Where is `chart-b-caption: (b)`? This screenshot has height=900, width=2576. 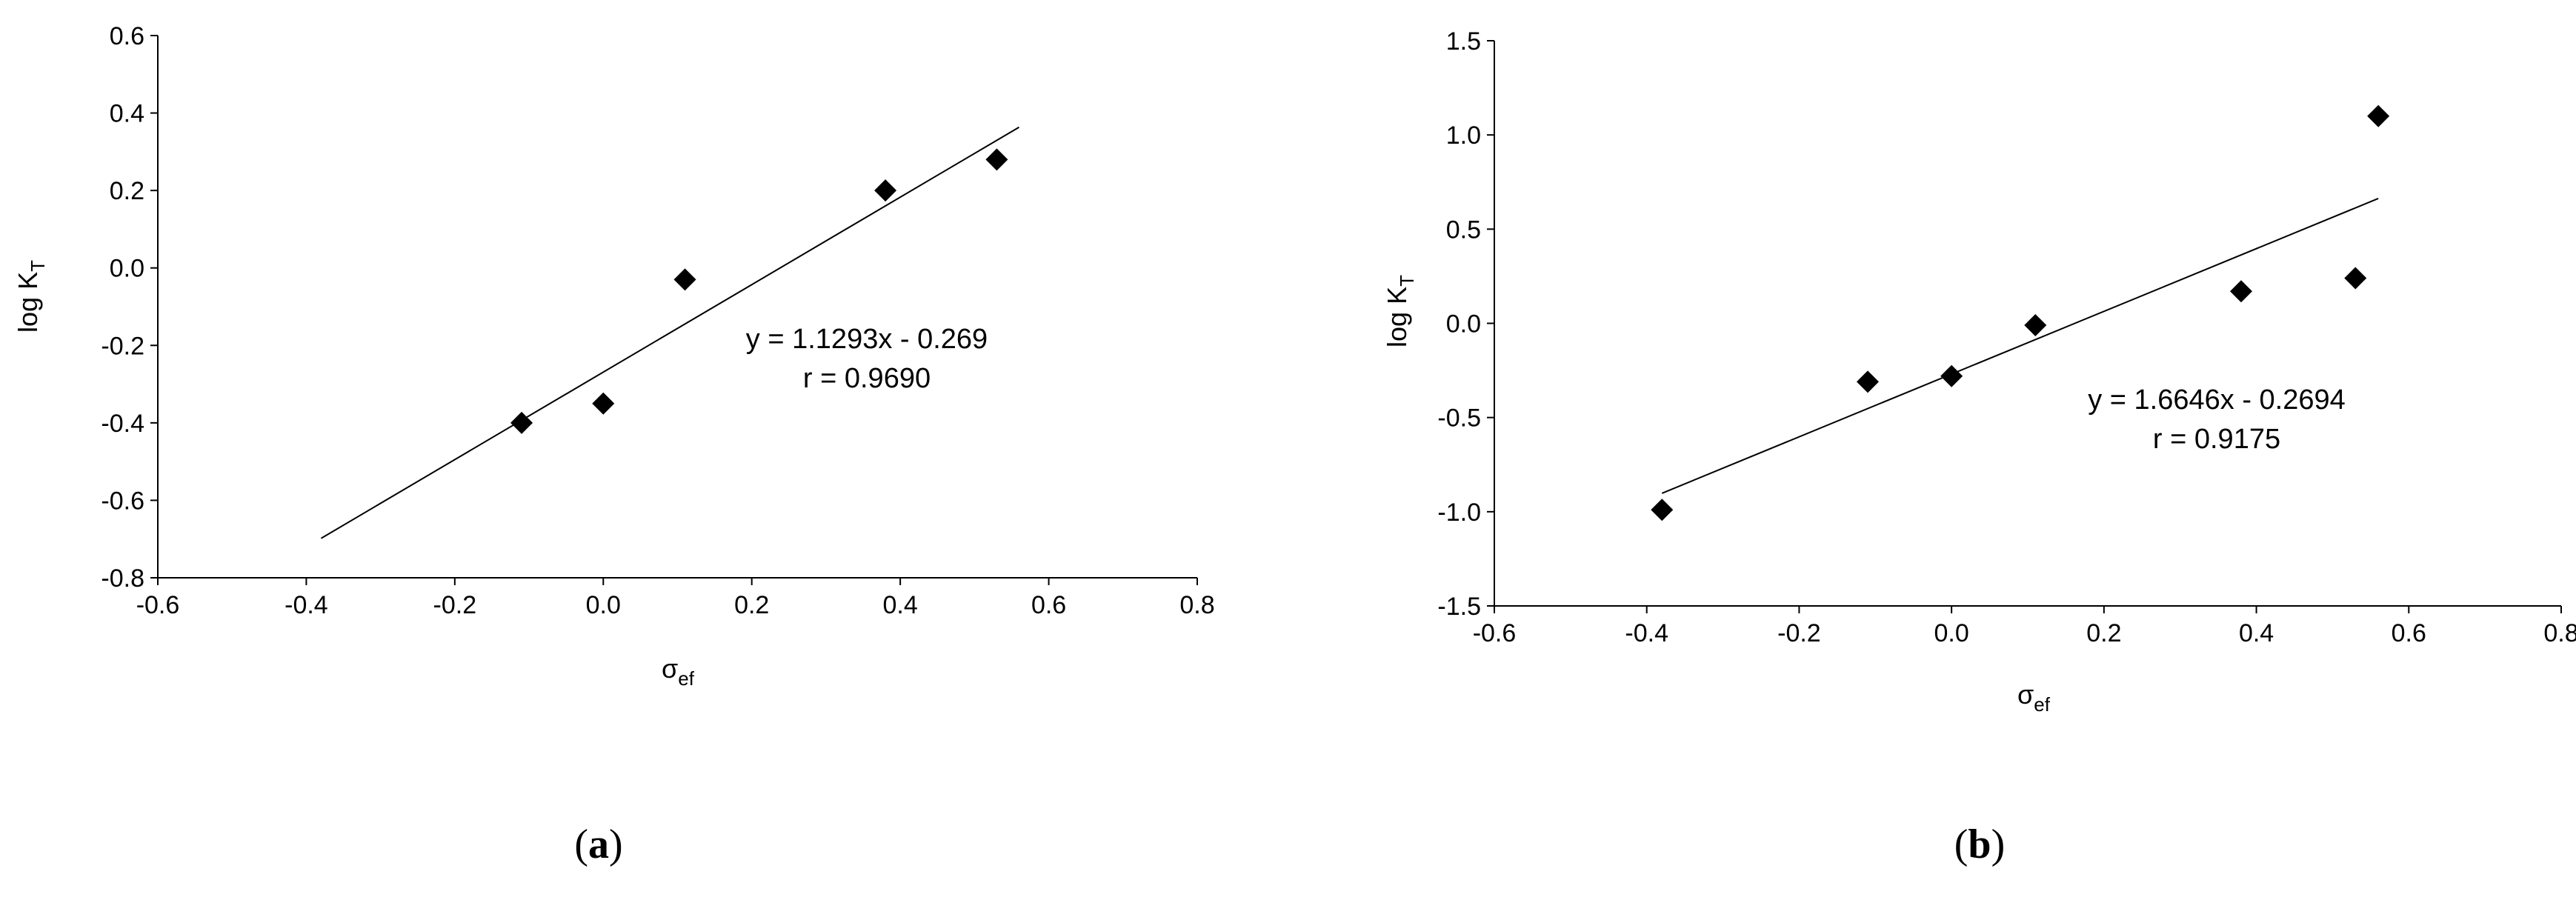 chart-b-caption: (b) is located at coordinates (1979, 844).